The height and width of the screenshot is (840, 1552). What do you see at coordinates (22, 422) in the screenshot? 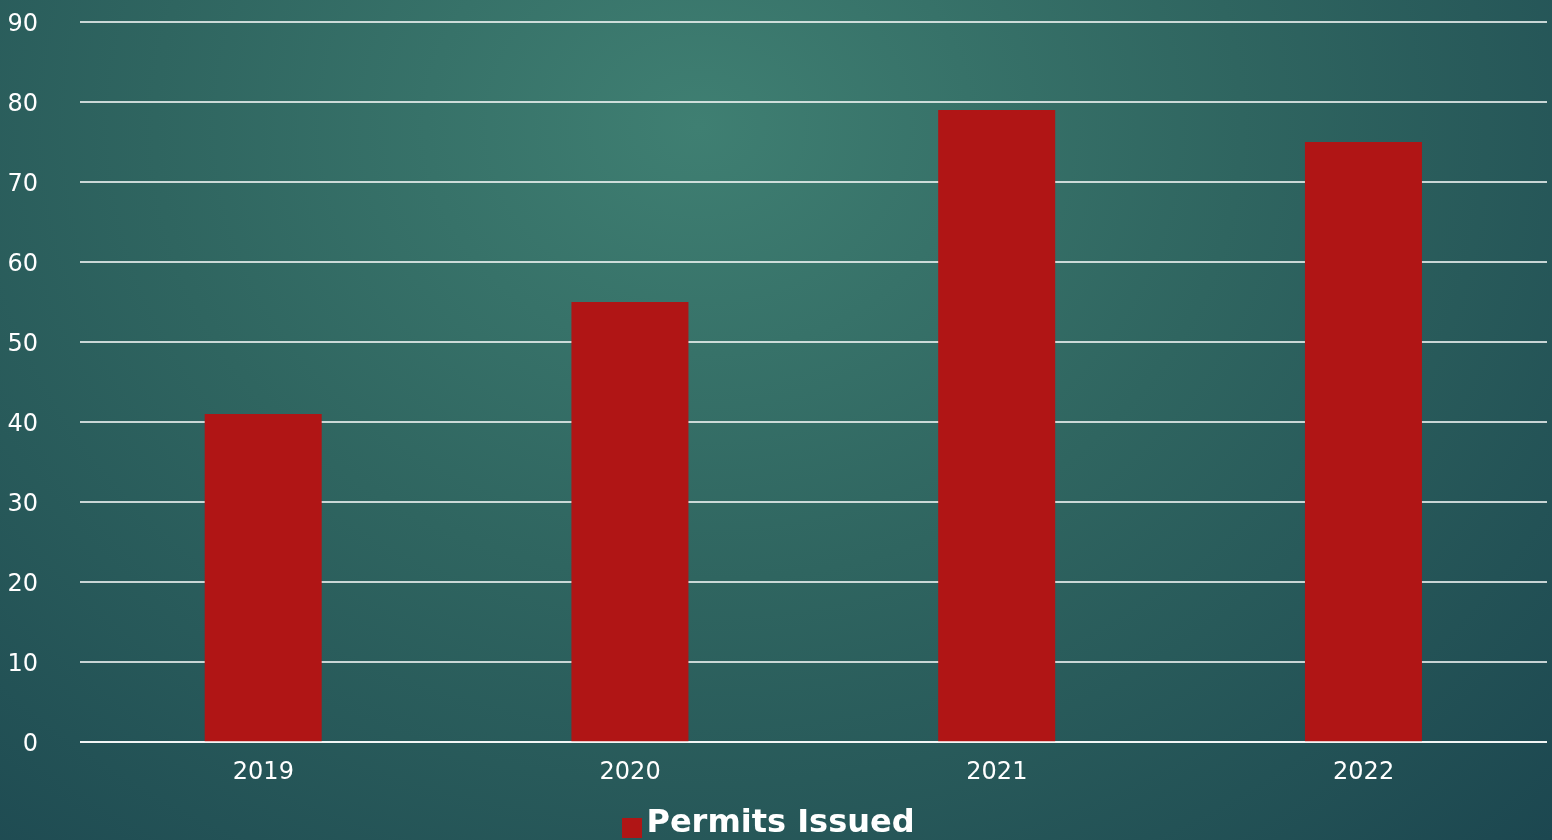
I see `y-tick-label: 40` at bounding box center [22, 422].